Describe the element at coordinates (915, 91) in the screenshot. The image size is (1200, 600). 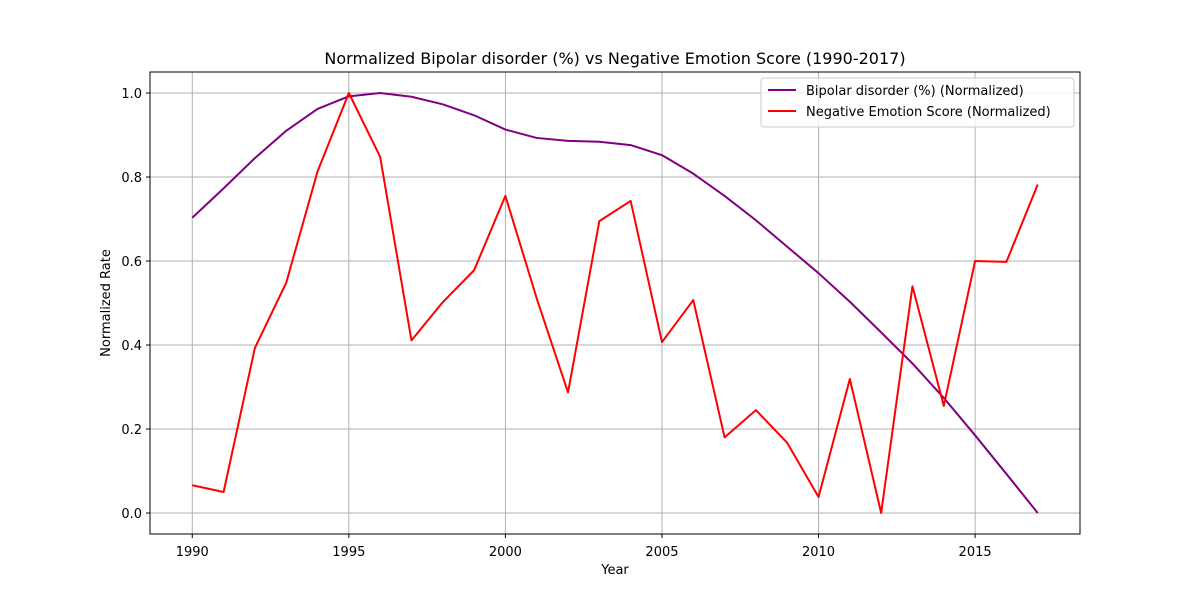
I see `legend-label-bipolar: Bipolar disorder (%) (Normalized)` at that location.